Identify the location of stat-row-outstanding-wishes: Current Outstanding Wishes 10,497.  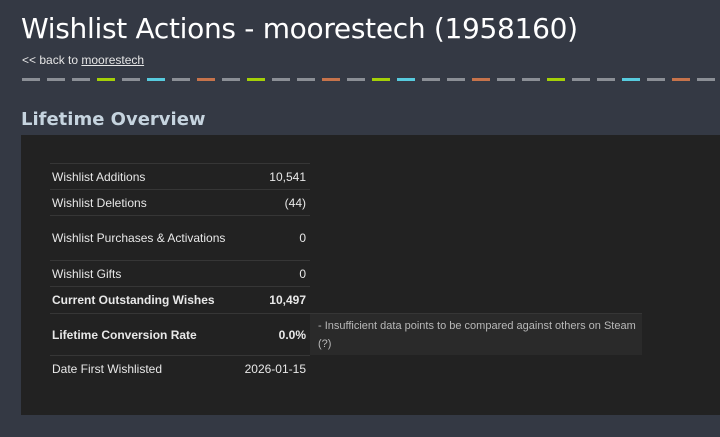
(346, 299).